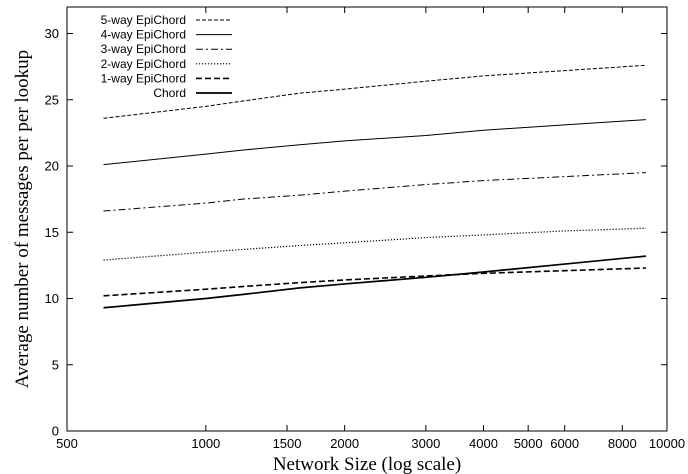  I want to click on legend-label: 3-way EpiChord, so click(143, 49).